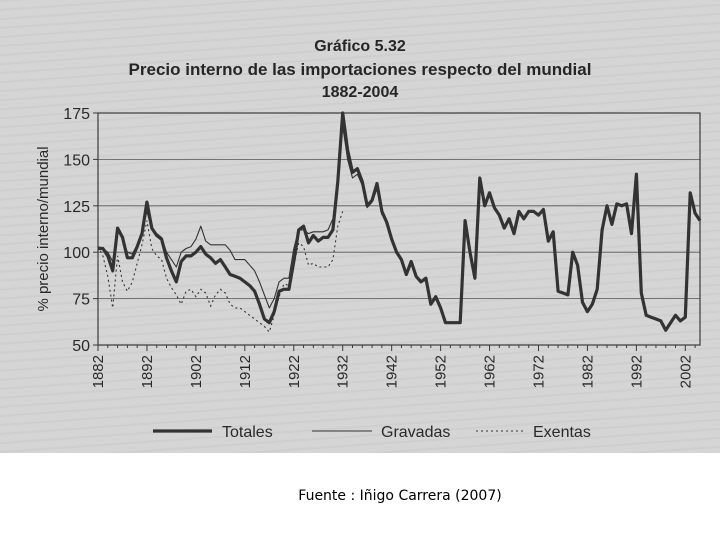 The width and height of the screenshot is (720, 540). What do you see at coordinates (360, 92) in the screenshot?
I see `chart-period: 1882-2004` at bounding box center [360, 92].